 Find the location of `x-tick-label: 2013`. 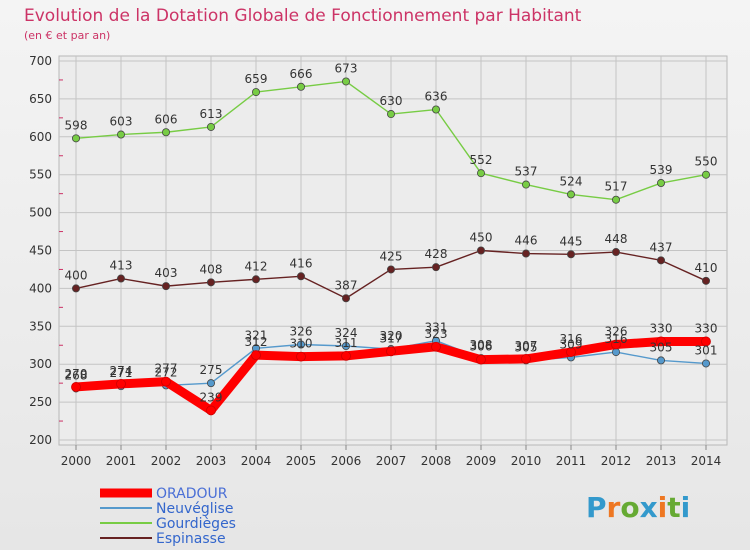

x-tick-label: 2013 is located at coordinates (661, 461).